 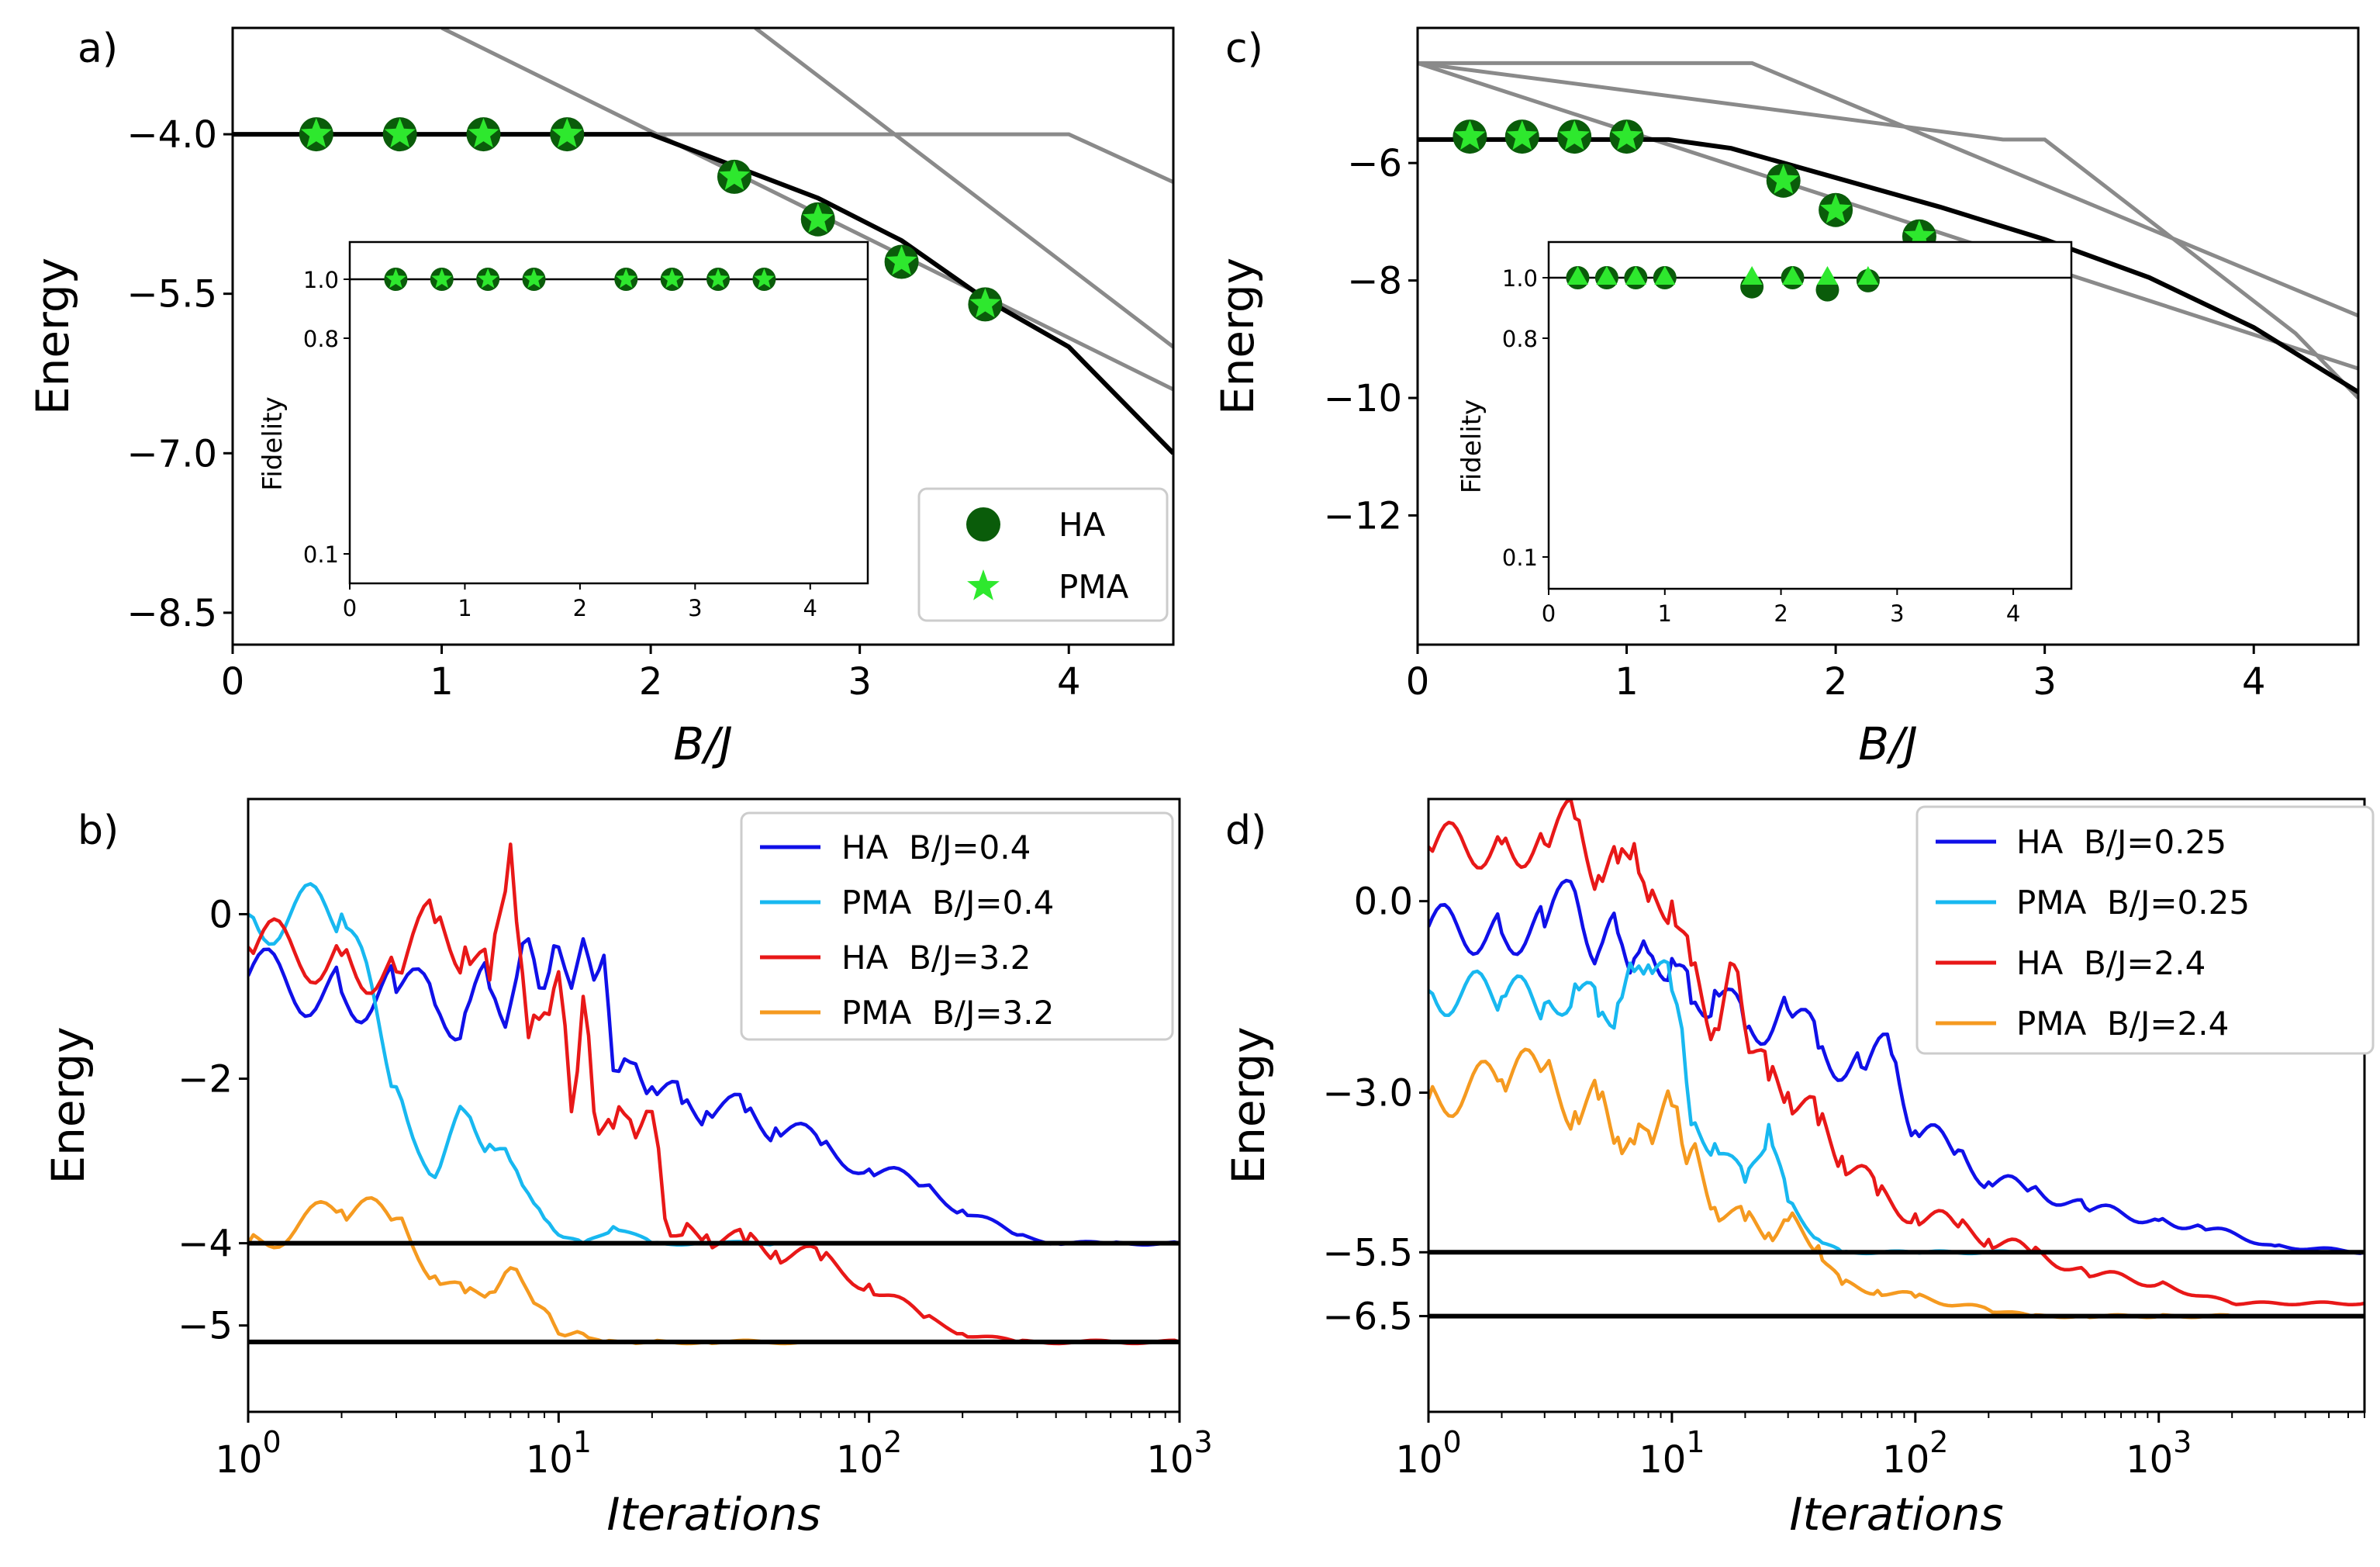 I want to click on x-tick-exponent-d-3: 3, so click(x=2183, y=1442).